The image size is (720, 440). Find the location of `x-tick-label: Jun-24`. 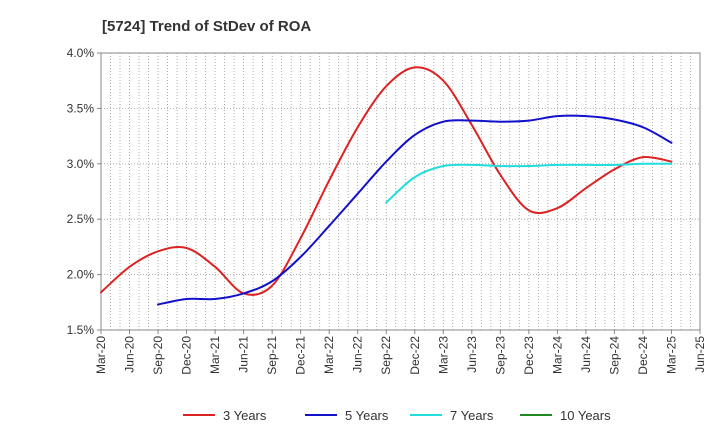

x-tick-label: Jun-24 is located at coordinates (586, 354).